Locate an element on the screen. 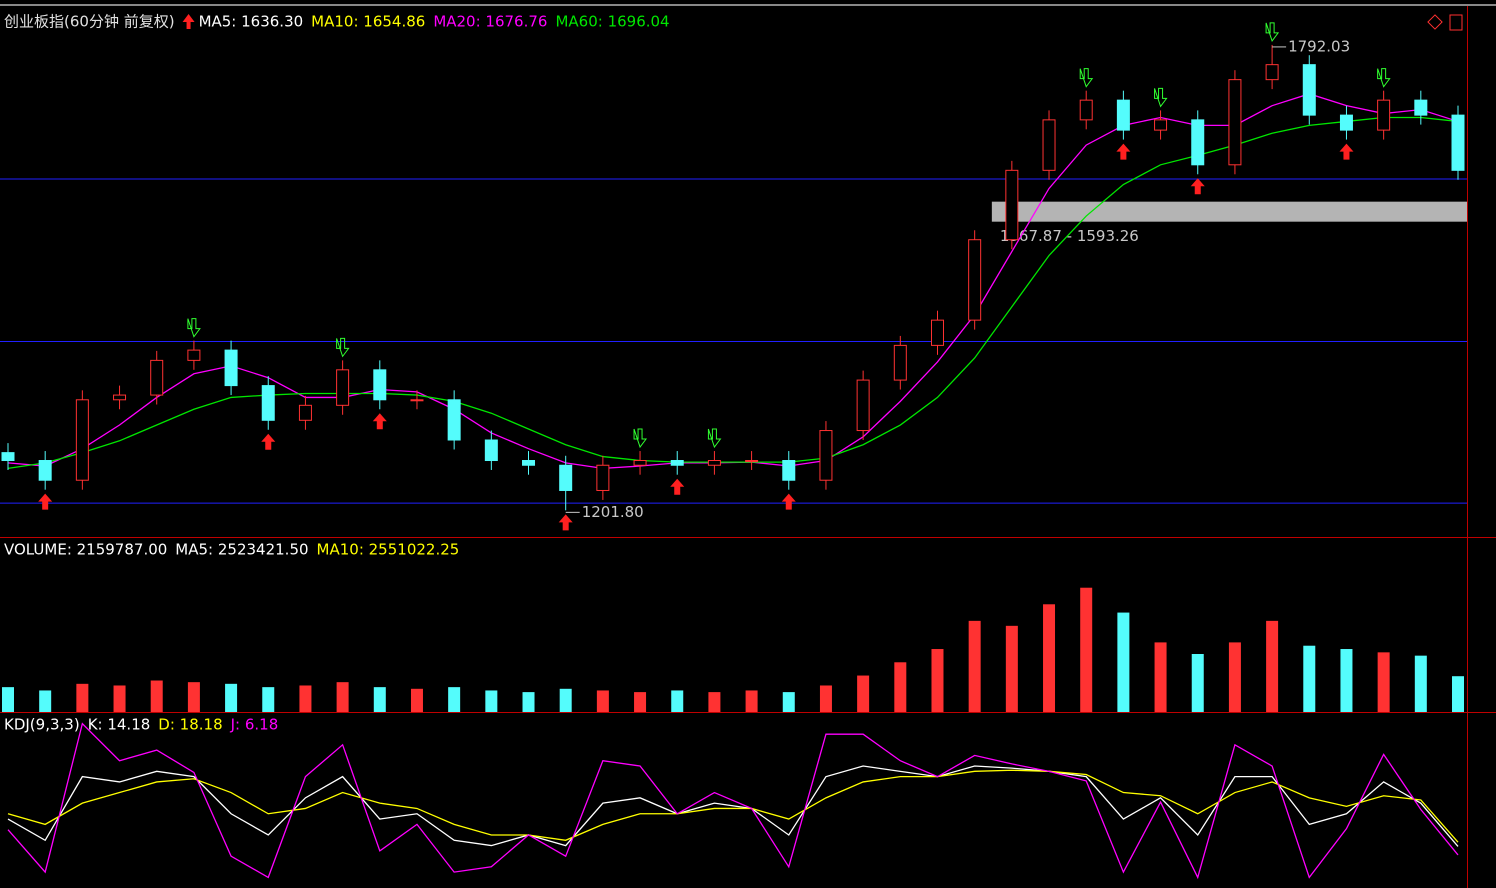 The image size is (1496, 888). legend-text: K: 14.18 is located at coordinates (119, 725).